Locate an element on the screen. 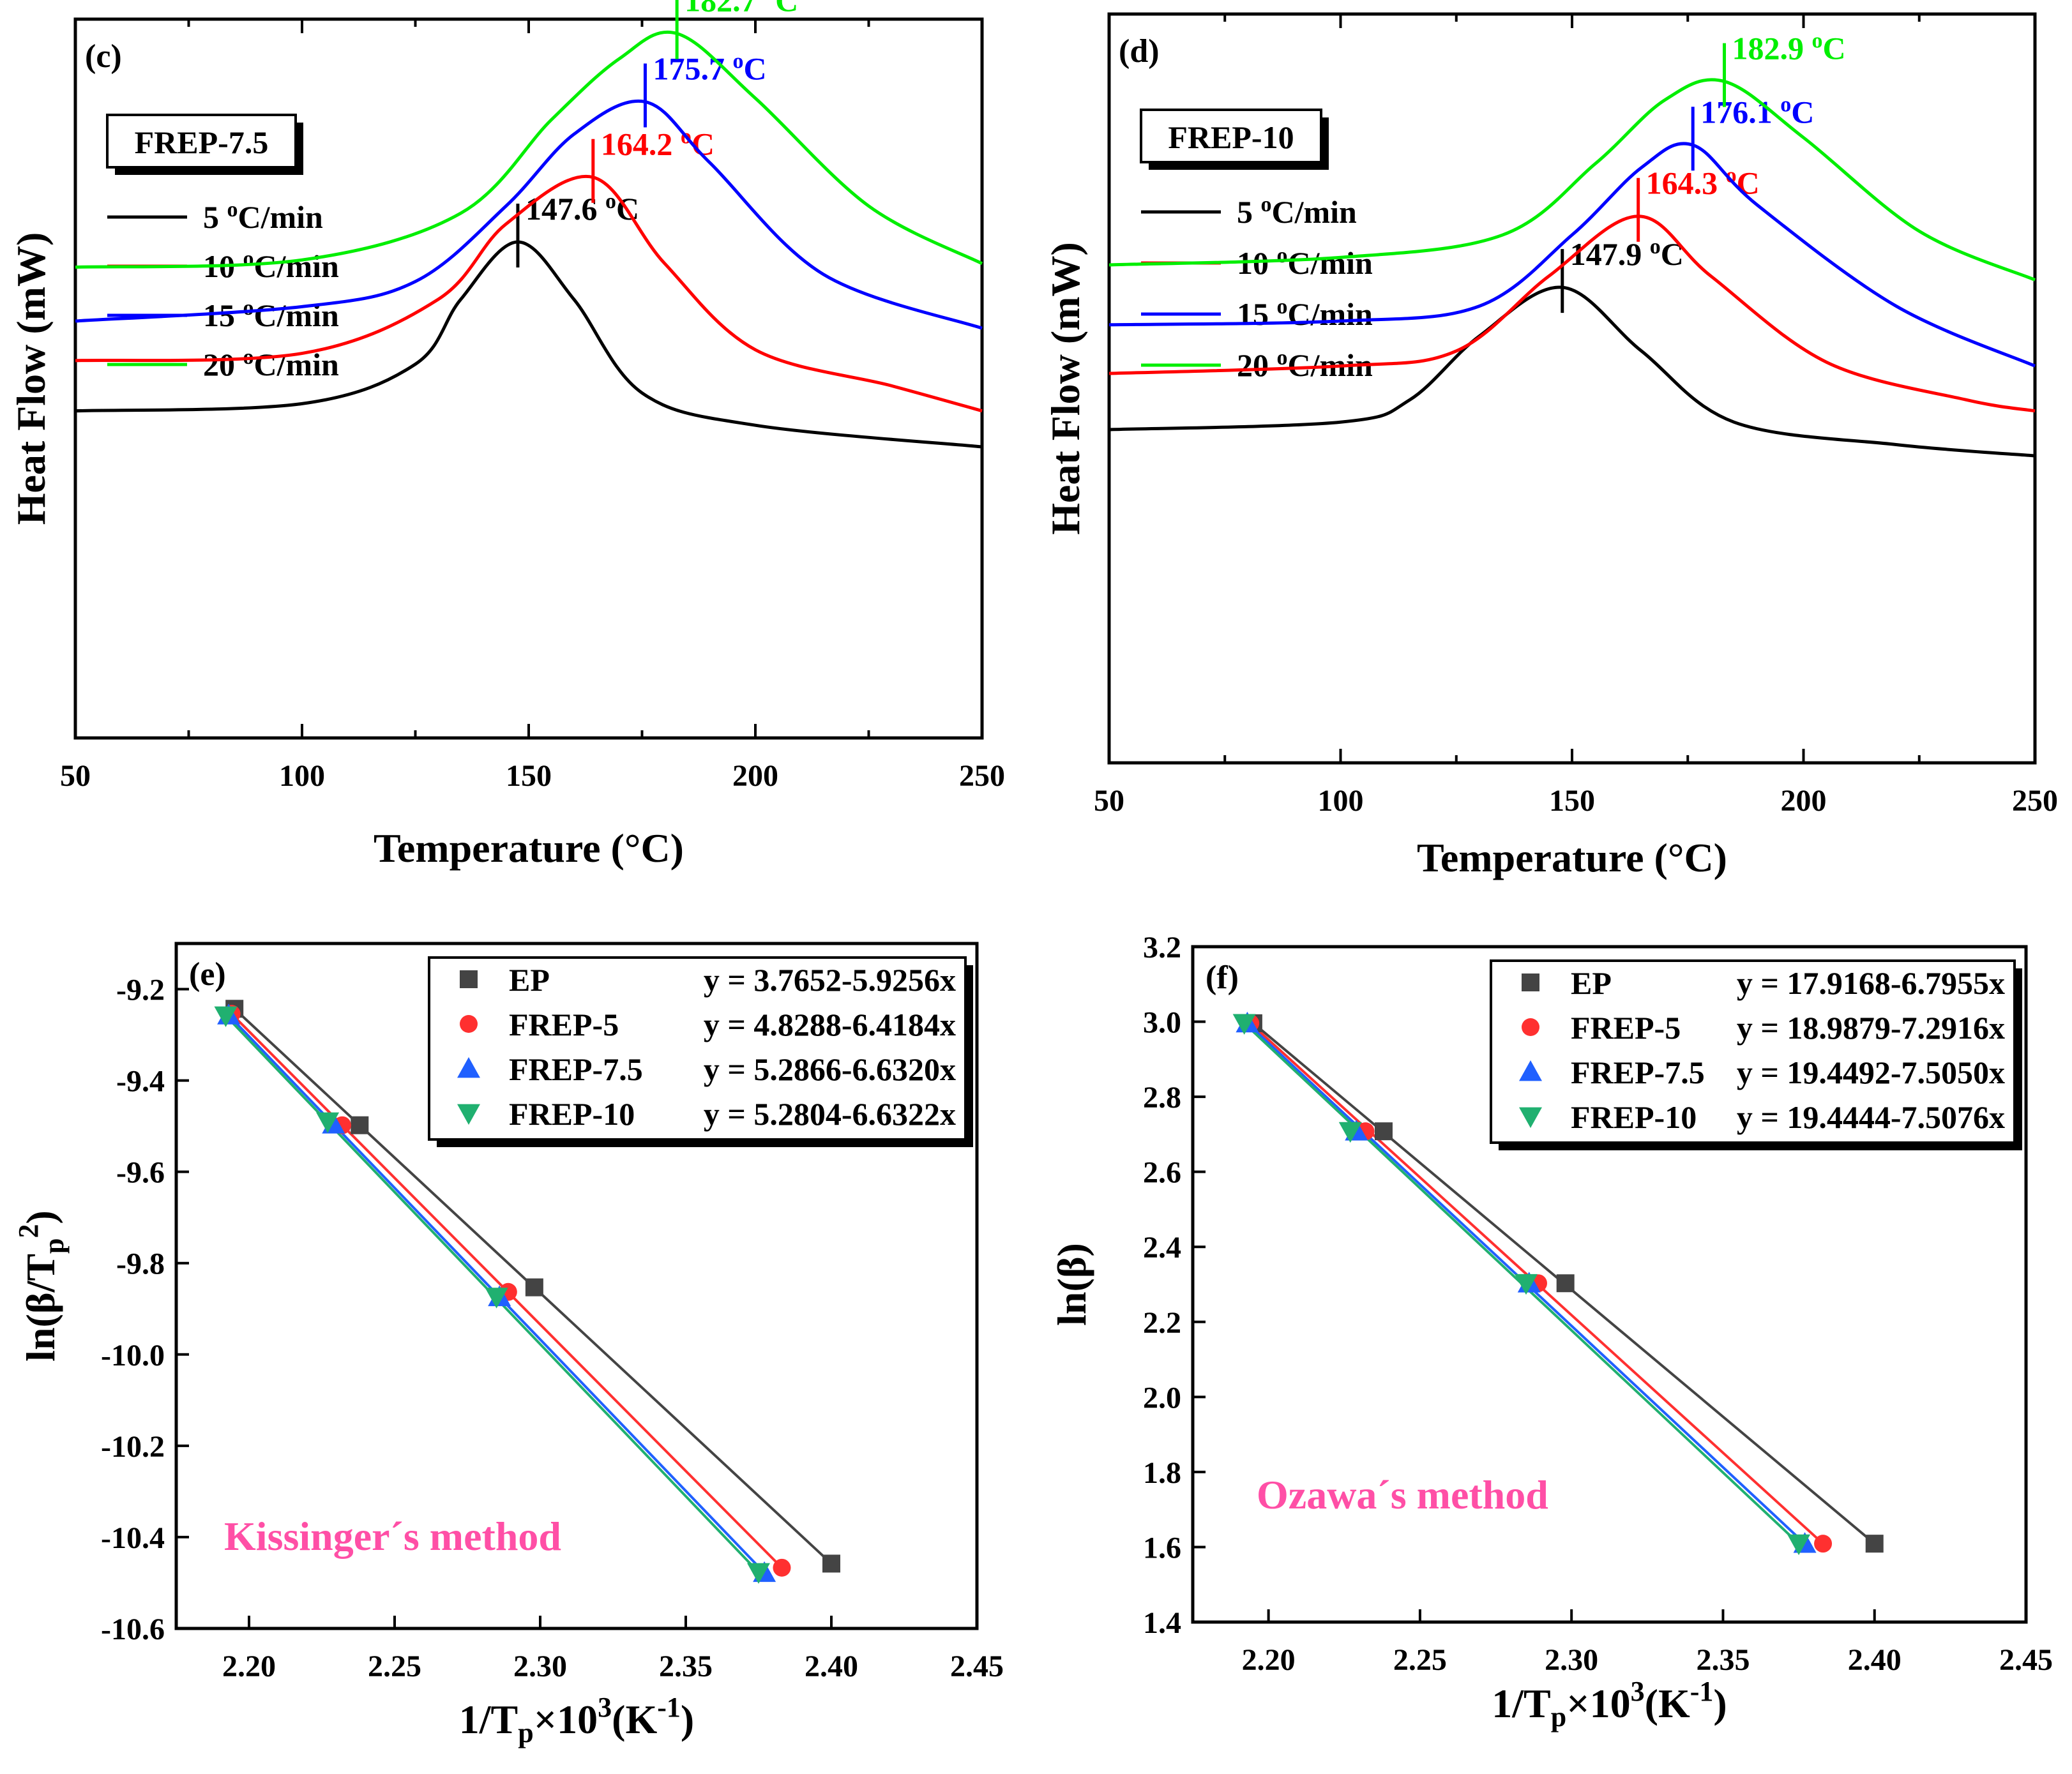 This screenshot has width=2072, height=1774. x-tick-label: 2.45 is located at coordinates (2026, 1660).